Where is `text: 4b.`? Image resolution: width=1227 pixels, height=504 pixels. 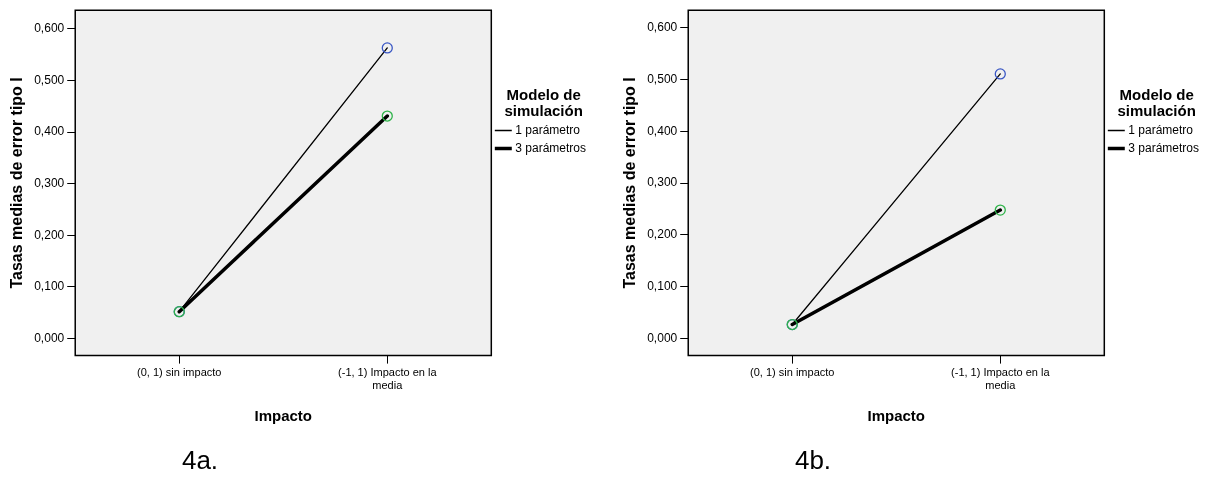 text: 4b. is located at coordinates (813, 460).